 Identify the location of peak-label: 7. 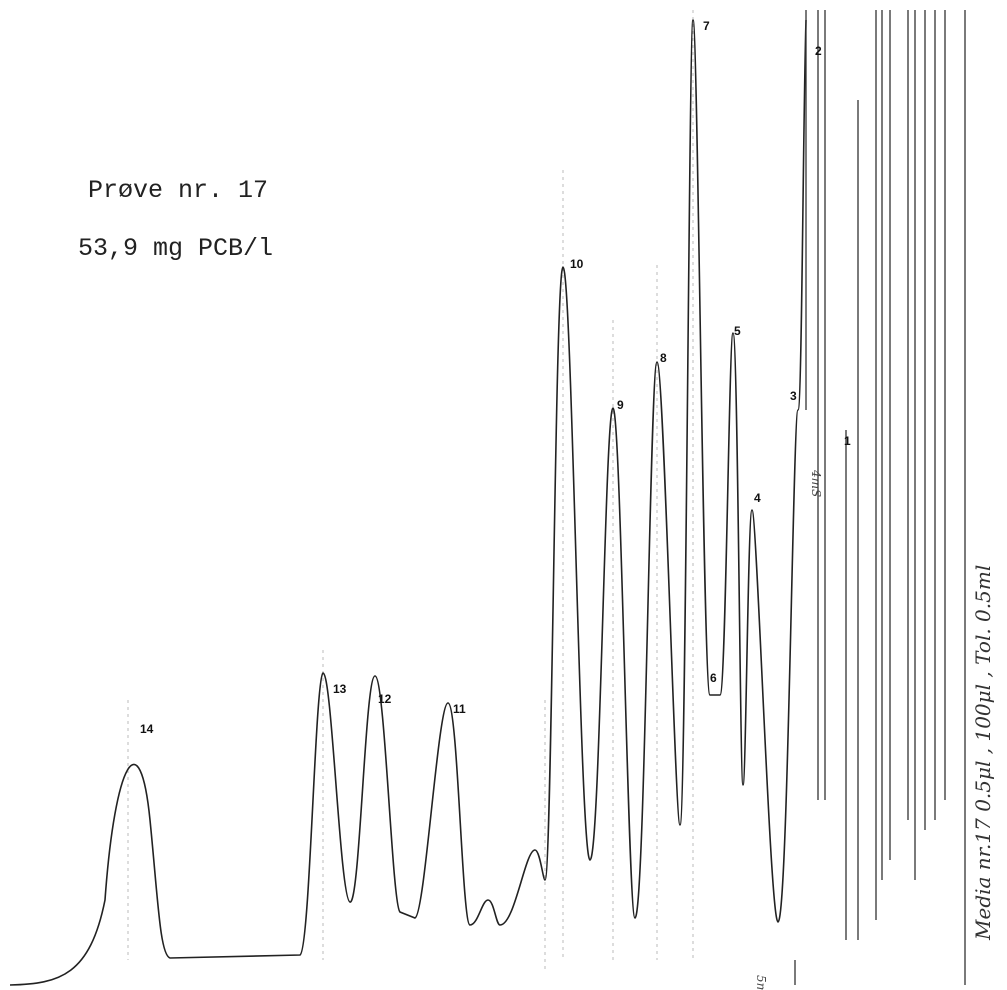
(706, 26).